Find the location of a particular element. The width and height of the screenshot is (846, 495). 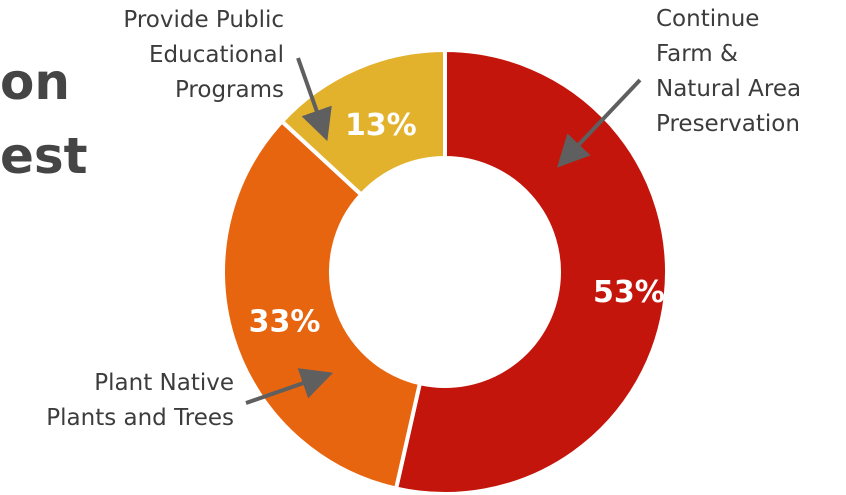

slice-label-line: Preservation is located at coordinates (728, 124).